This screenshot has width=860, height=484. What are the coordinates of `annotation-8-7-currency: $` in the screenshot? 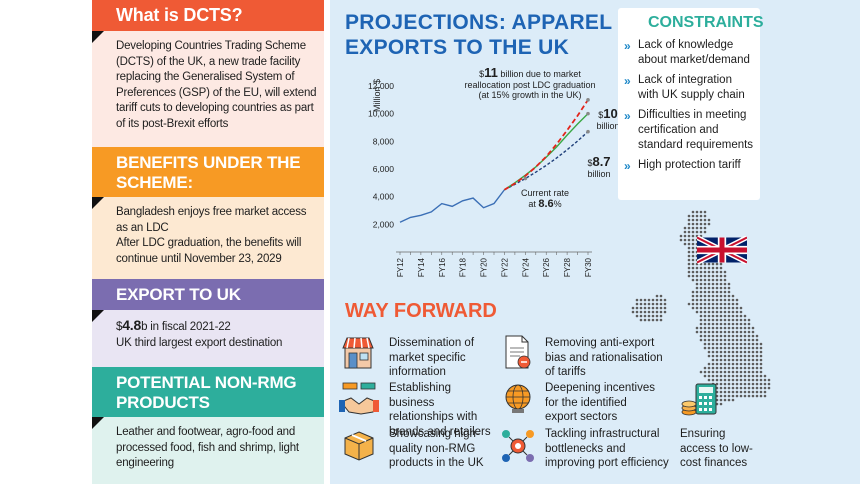 It's located at (590, 163).